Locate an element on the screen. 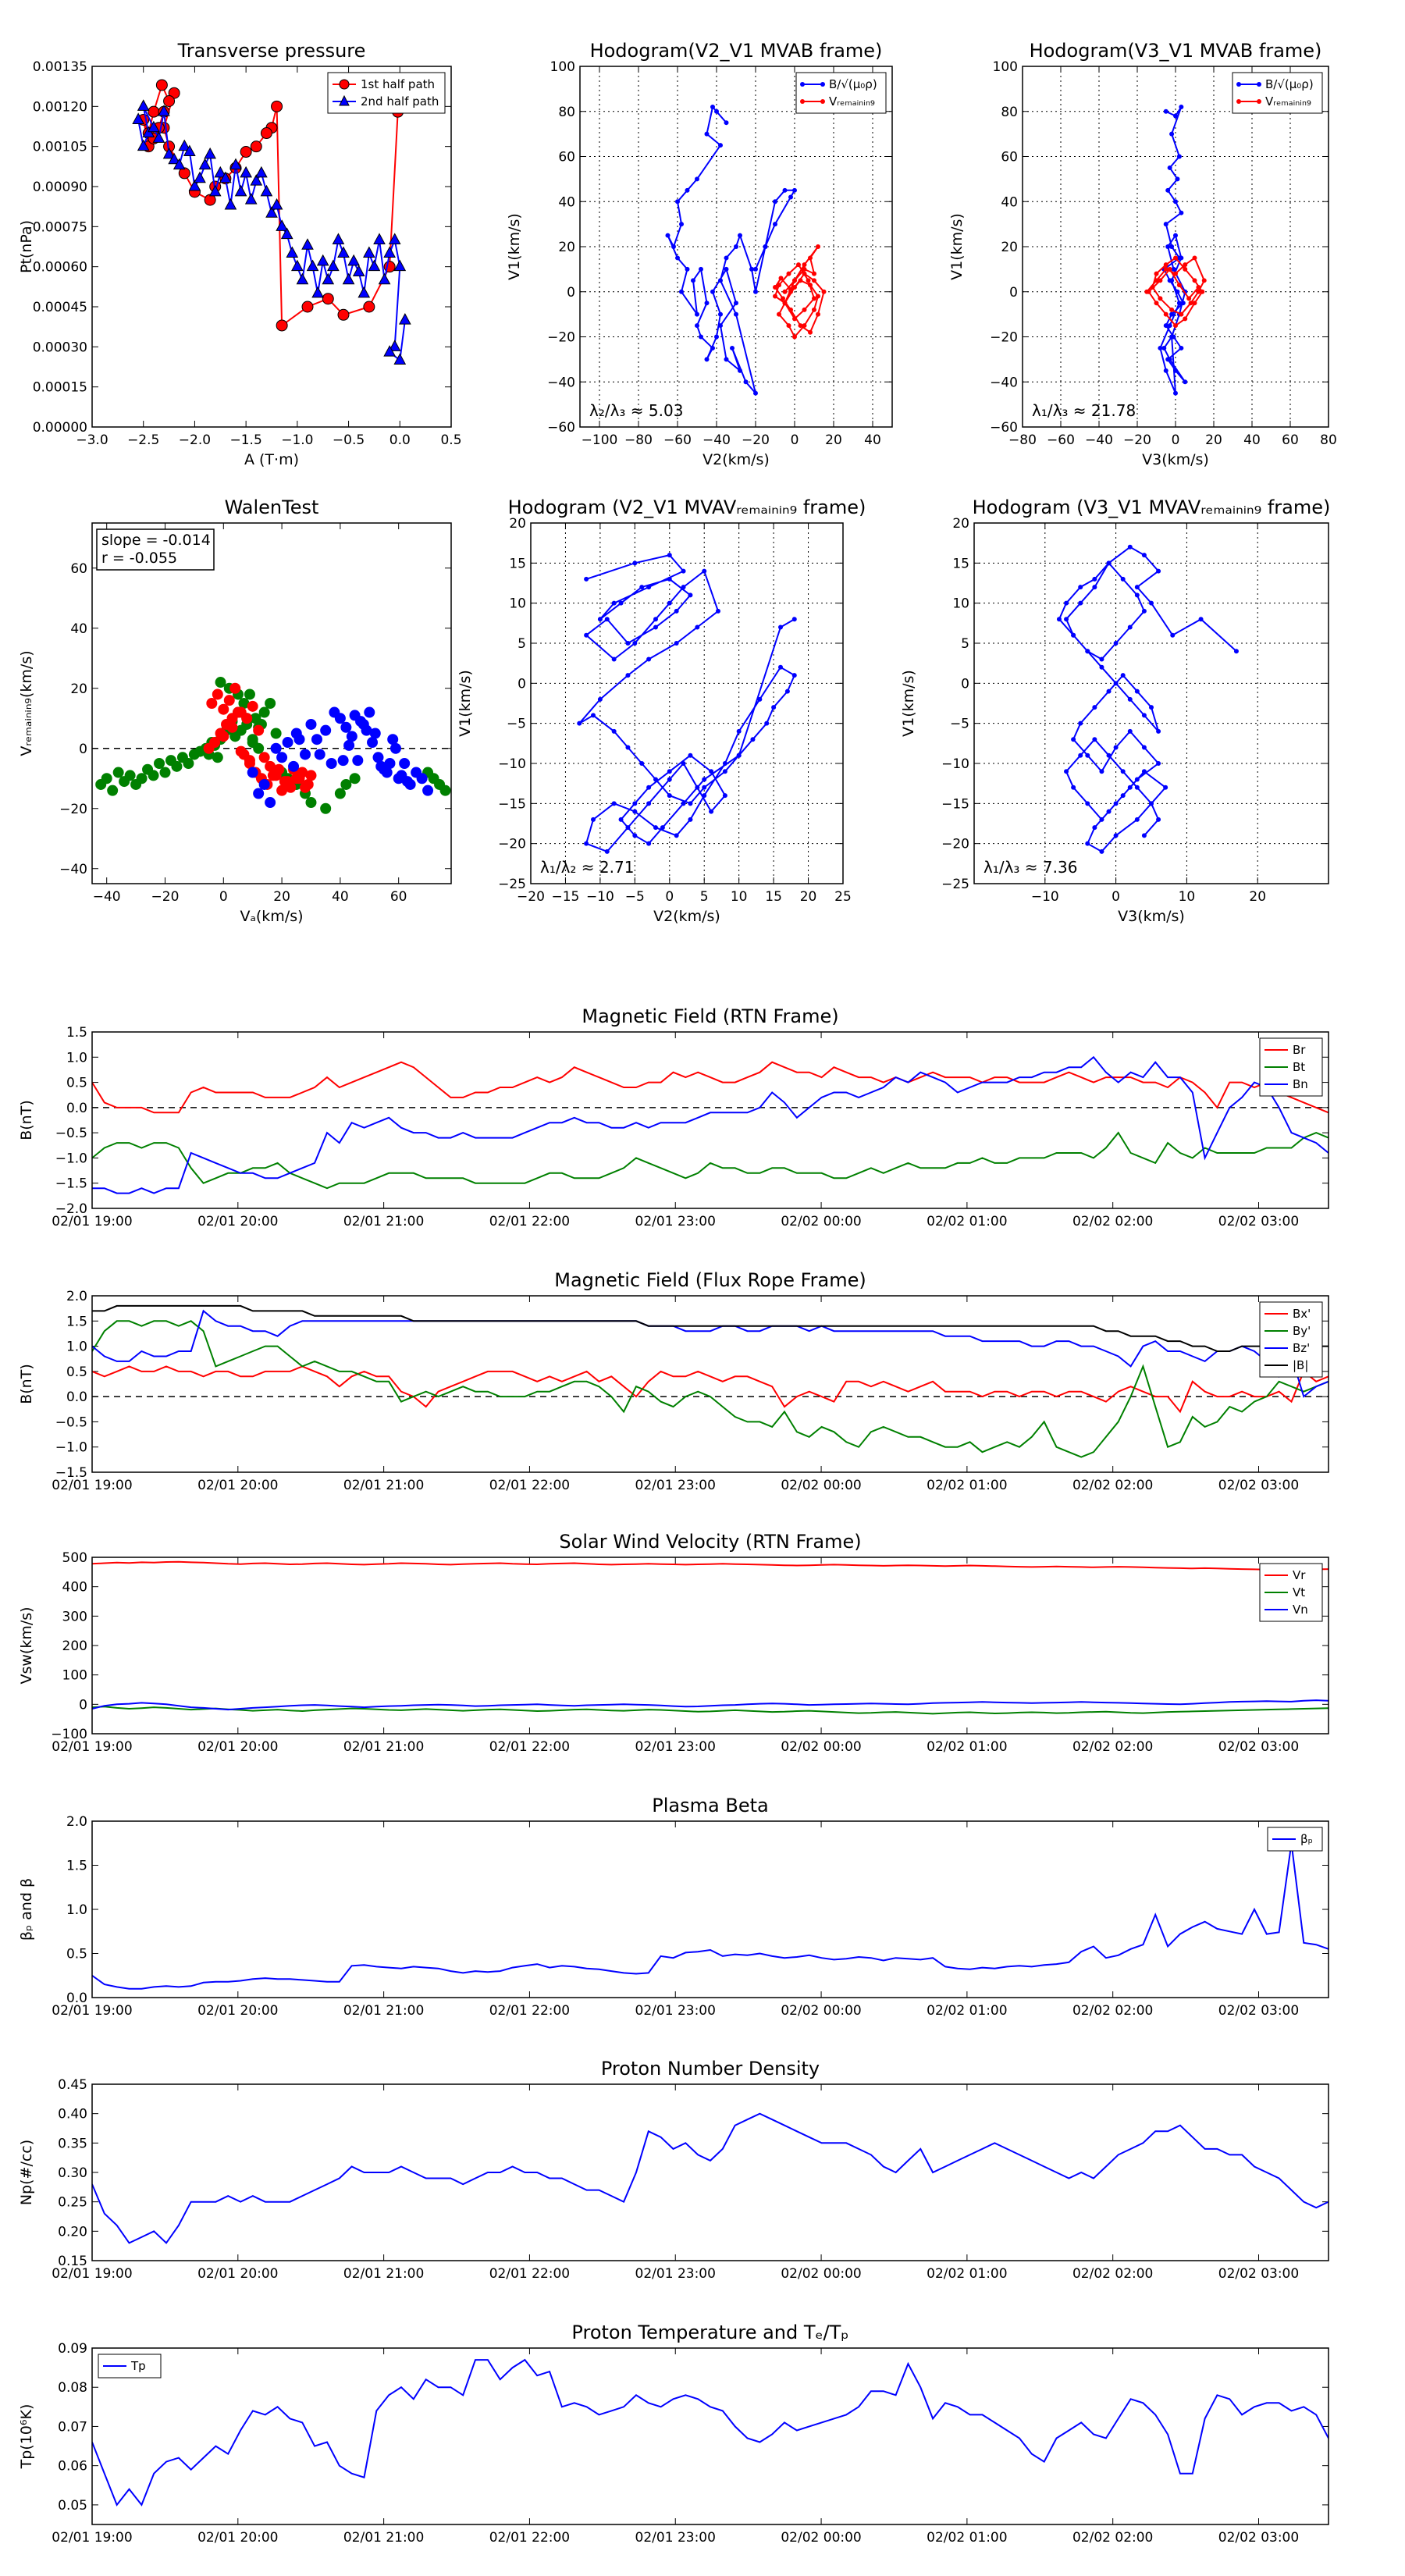  chart-title: Proton Temperature and Tₑ/Tₚ is located at coordinates (710, 2332).